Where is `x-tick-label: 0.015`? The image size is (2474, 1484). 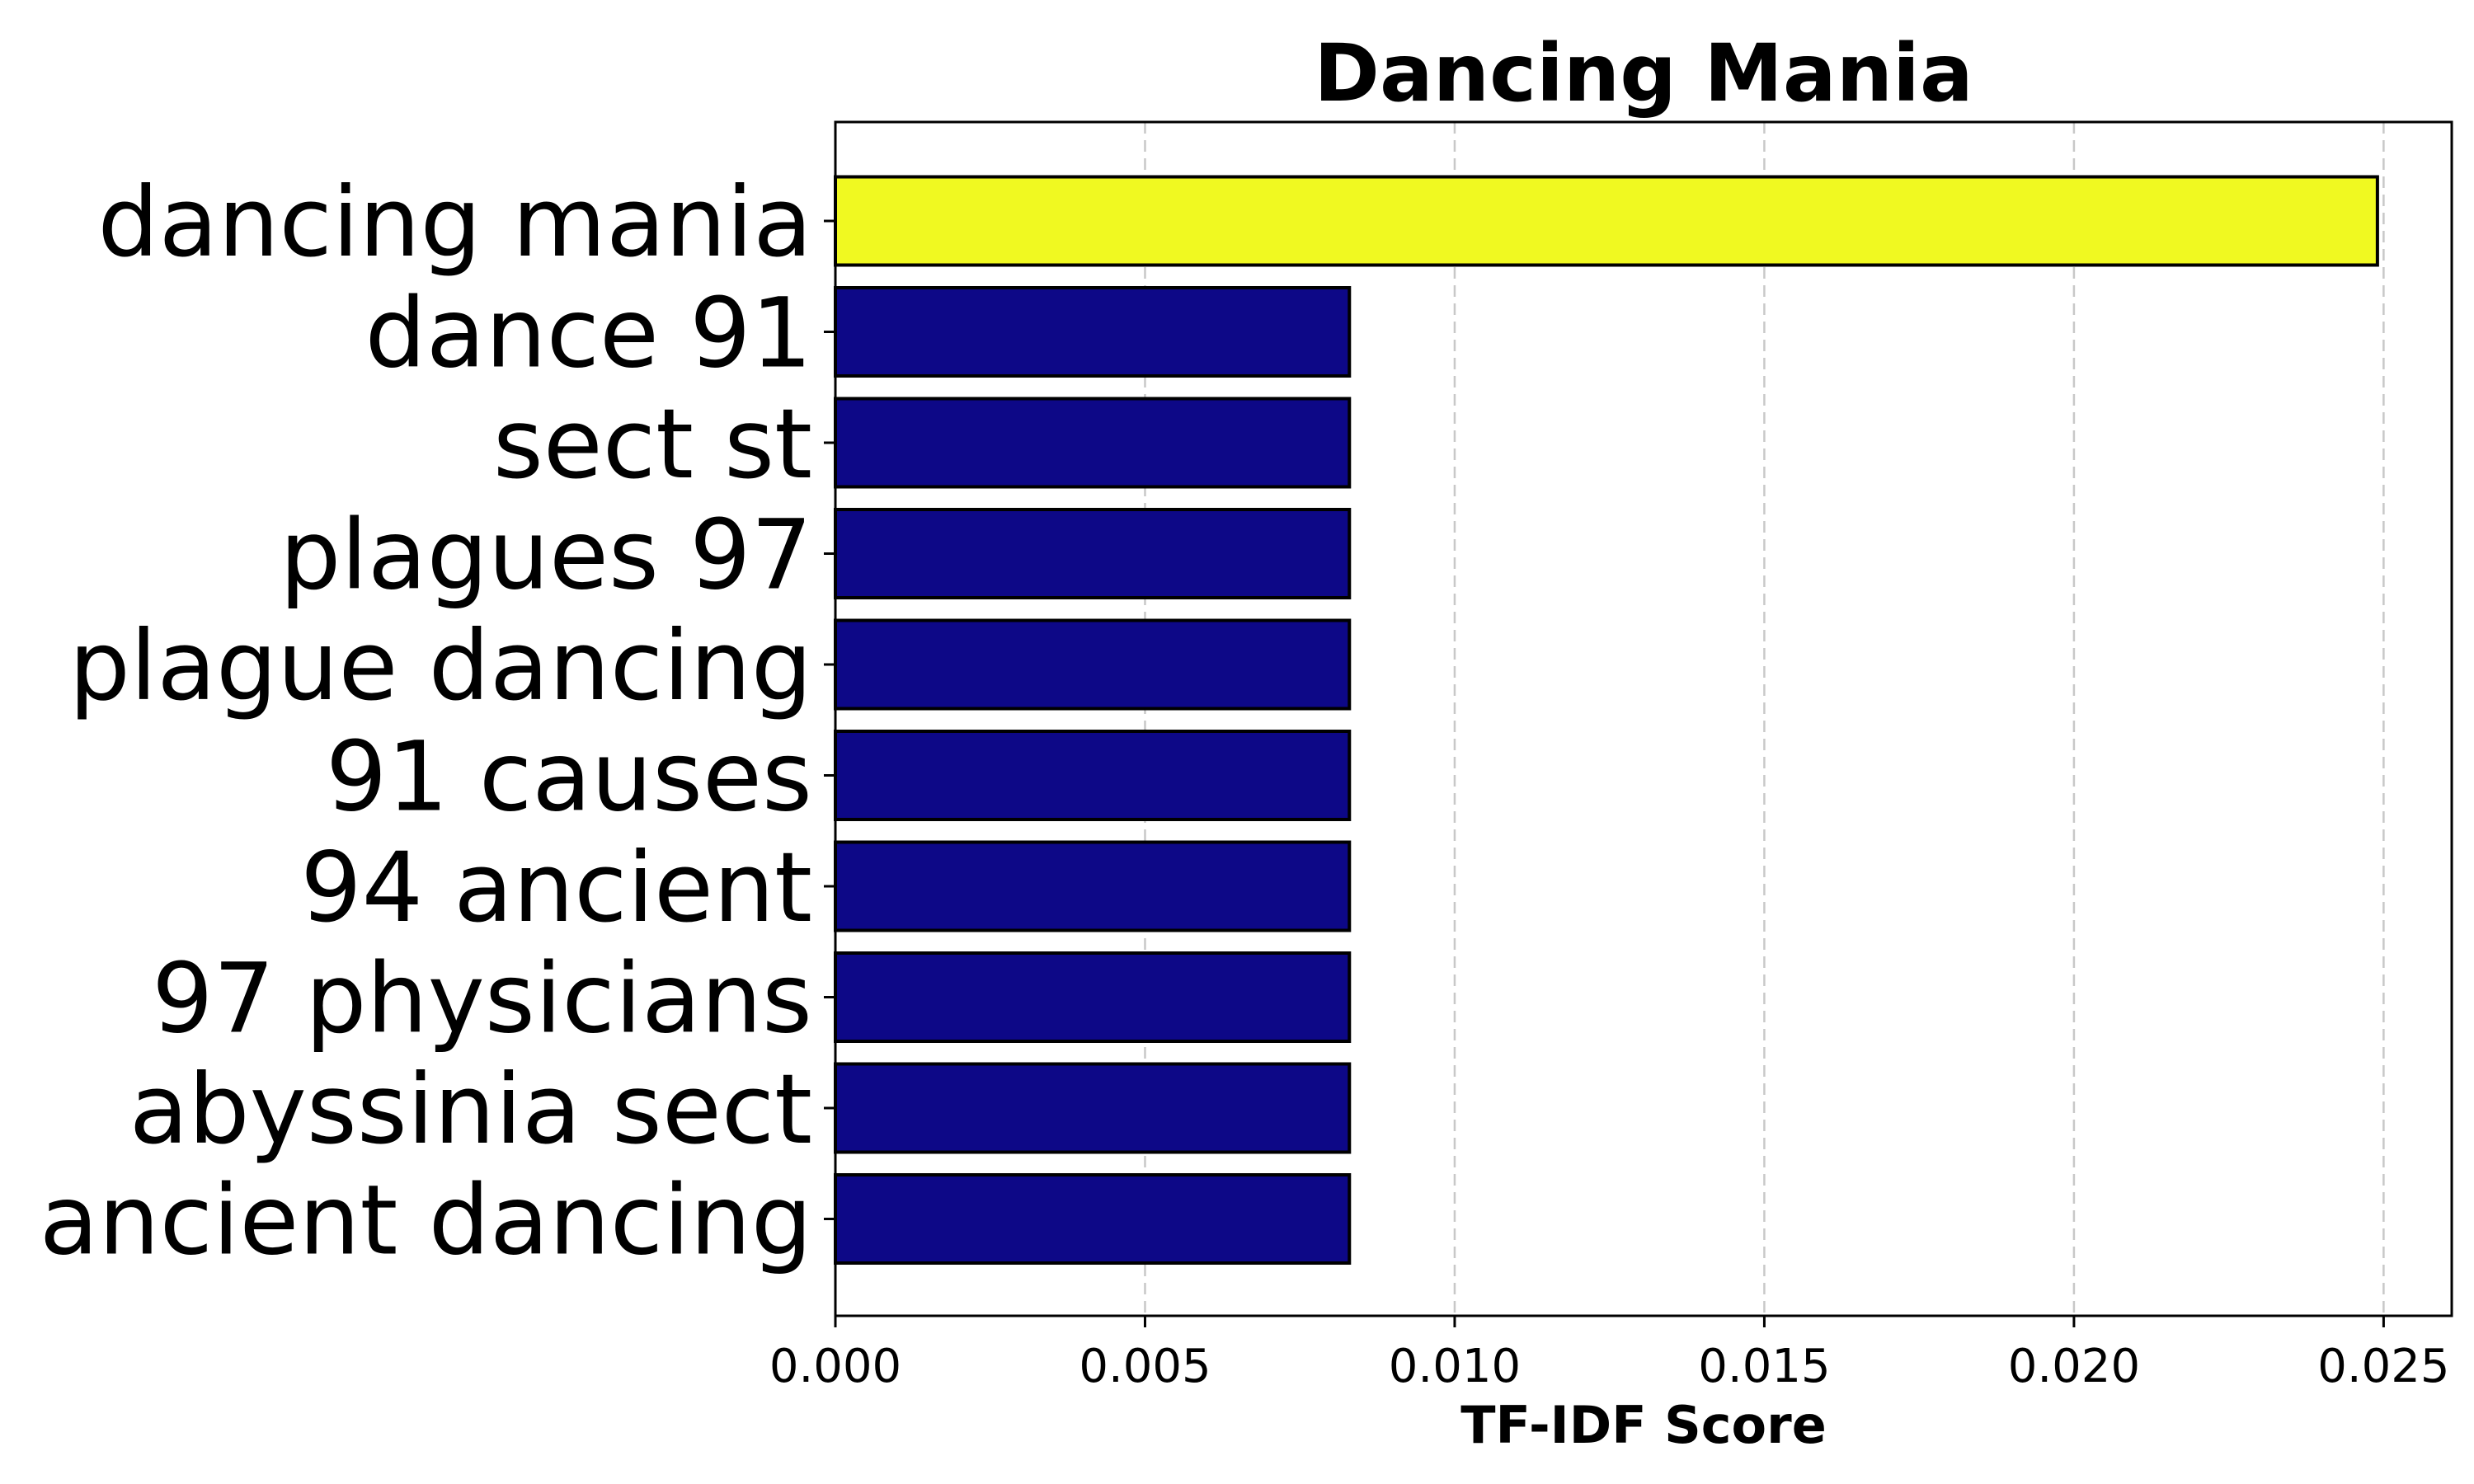 x-tick-label: 0.015 is located at coordinates (1764, 1366).